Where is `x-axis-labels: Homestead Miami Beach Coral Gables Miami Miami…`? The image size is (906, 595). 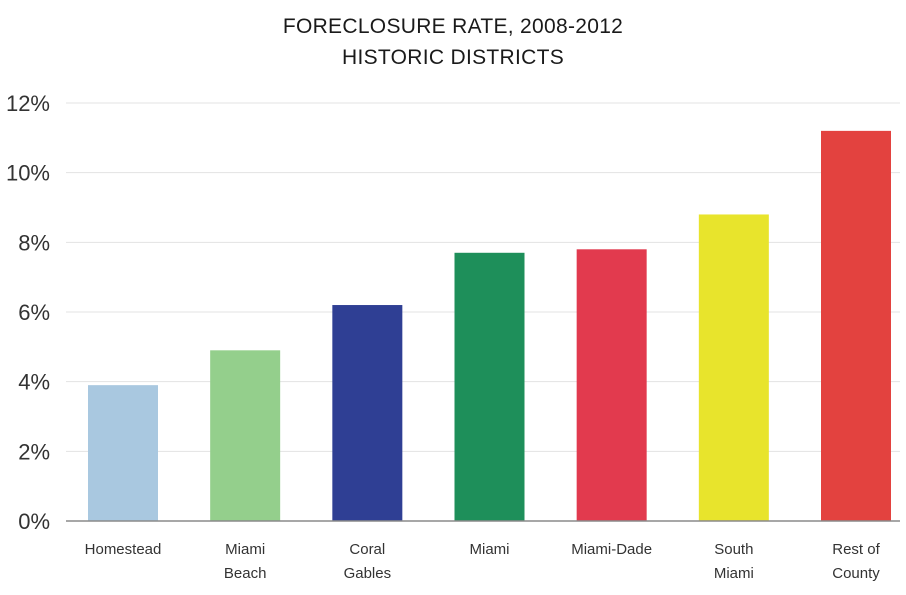
x-axis-labels: Homestead Miami Beach Coral Gables Miami Miami… is located at coordinates (483, 561).